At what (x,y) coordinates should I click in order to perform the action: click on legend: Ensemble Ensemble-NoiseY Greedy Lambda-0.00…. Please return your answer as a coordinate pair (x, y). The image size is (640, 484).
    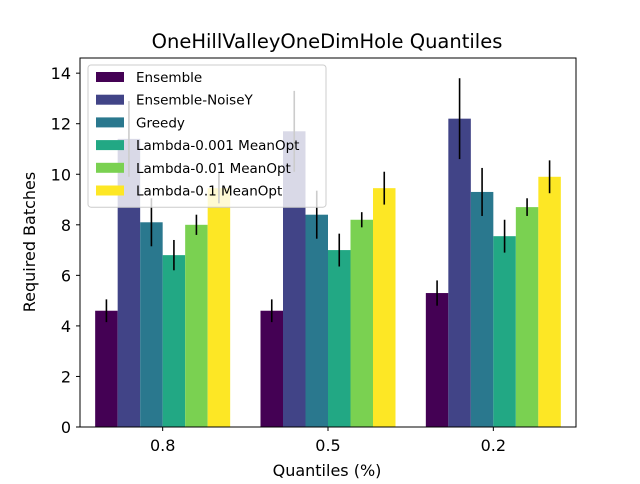
    Looking at the image, I should click on (207, 136).